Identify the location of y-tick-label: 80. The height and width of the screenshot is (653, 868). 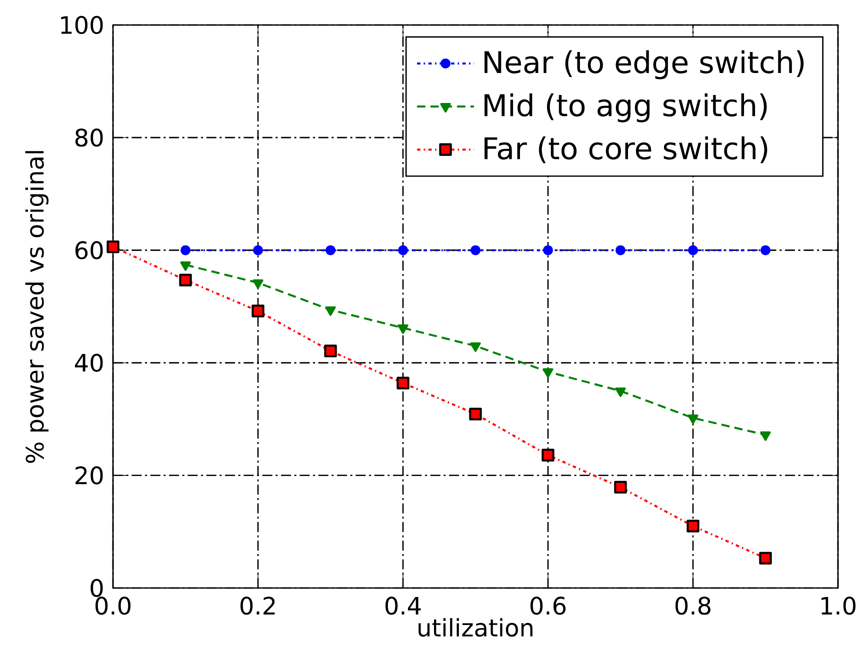
(89, 137).